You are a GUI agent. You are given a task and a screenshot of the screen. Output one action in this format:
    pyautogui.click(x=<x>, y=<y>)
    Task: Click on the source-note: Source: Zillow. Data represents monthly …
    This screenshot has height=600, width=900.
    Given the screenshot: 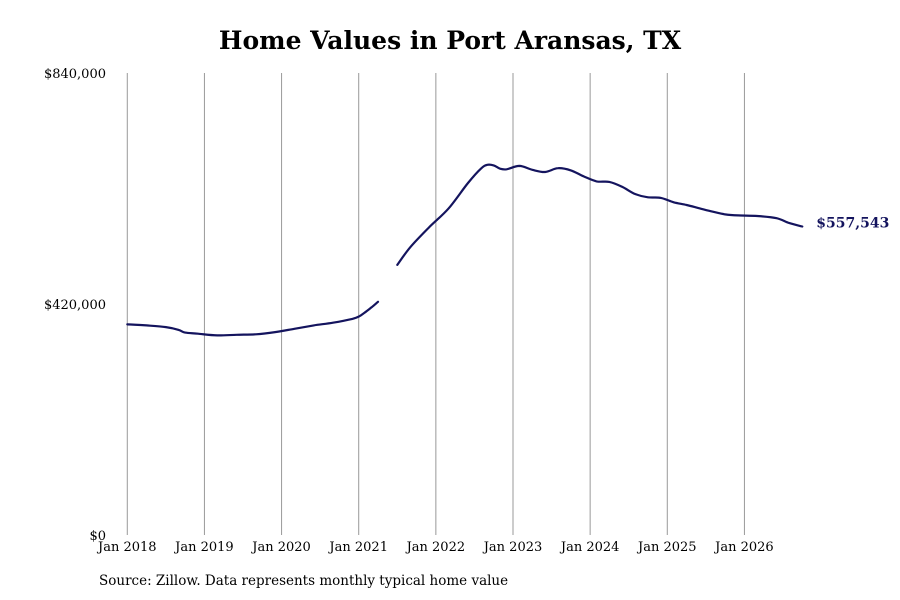 What is the action you would take?
    pyautogui.click(x=304, y=581)
    